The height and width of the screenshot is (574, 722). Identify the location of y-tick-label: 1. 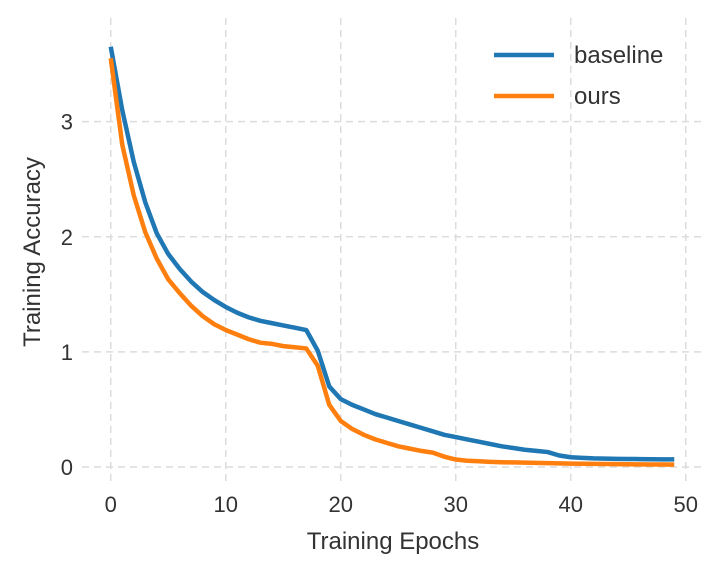
(67, 352).